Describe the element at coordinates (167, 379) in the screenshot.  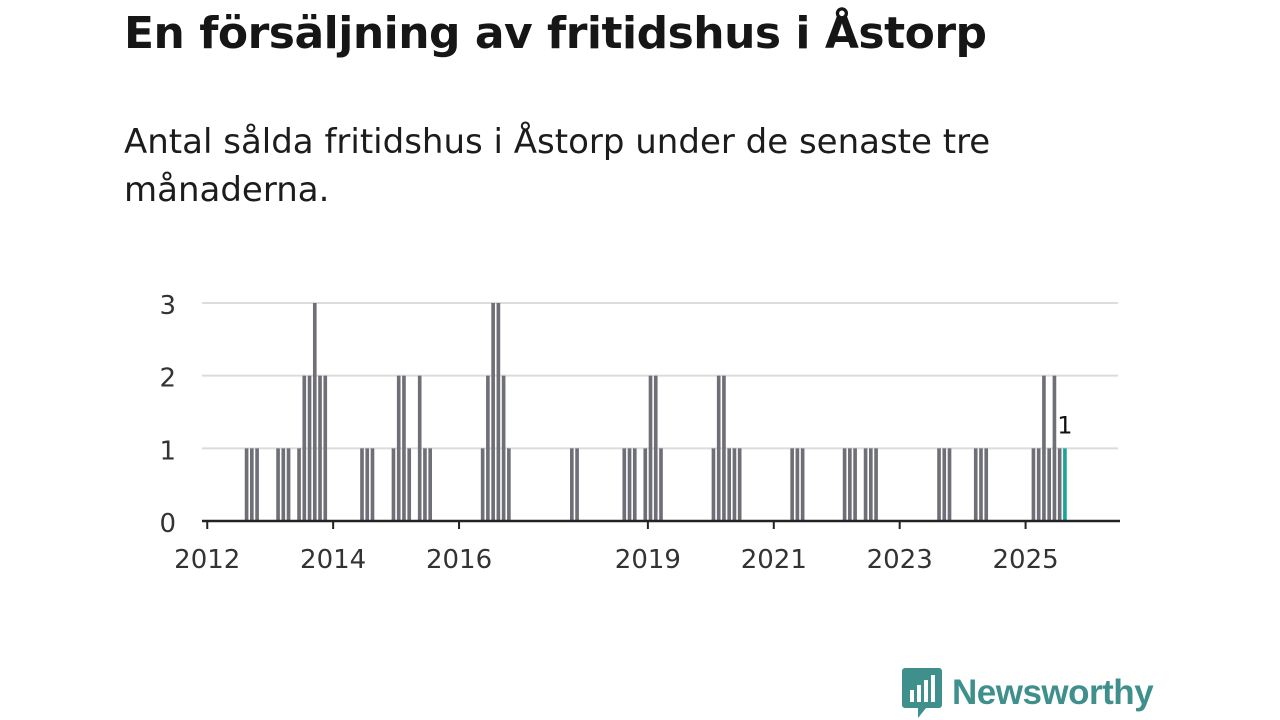
I see `y-tick-label: 2` at that location.